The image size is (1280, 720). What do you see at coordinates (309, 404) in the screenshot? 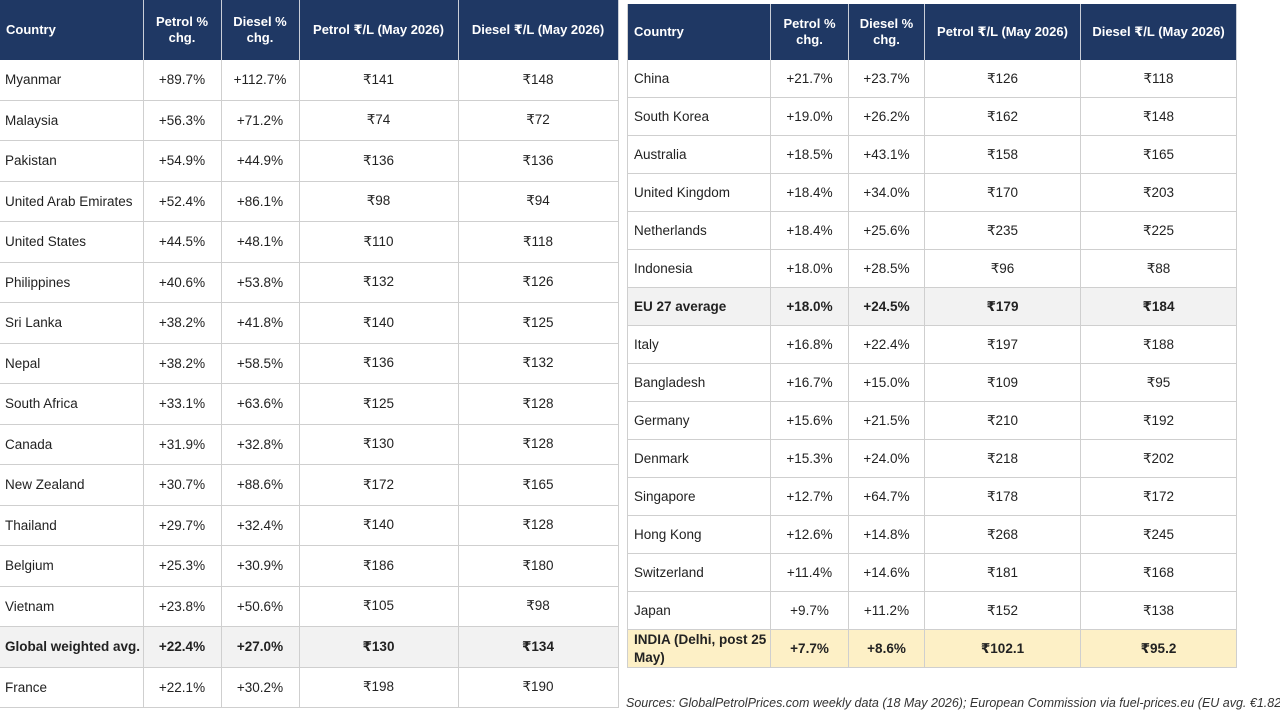
I see `table-row: South Africa +33.1% +63.6% ₹125 ₹128` at bounding box center [309, 404].